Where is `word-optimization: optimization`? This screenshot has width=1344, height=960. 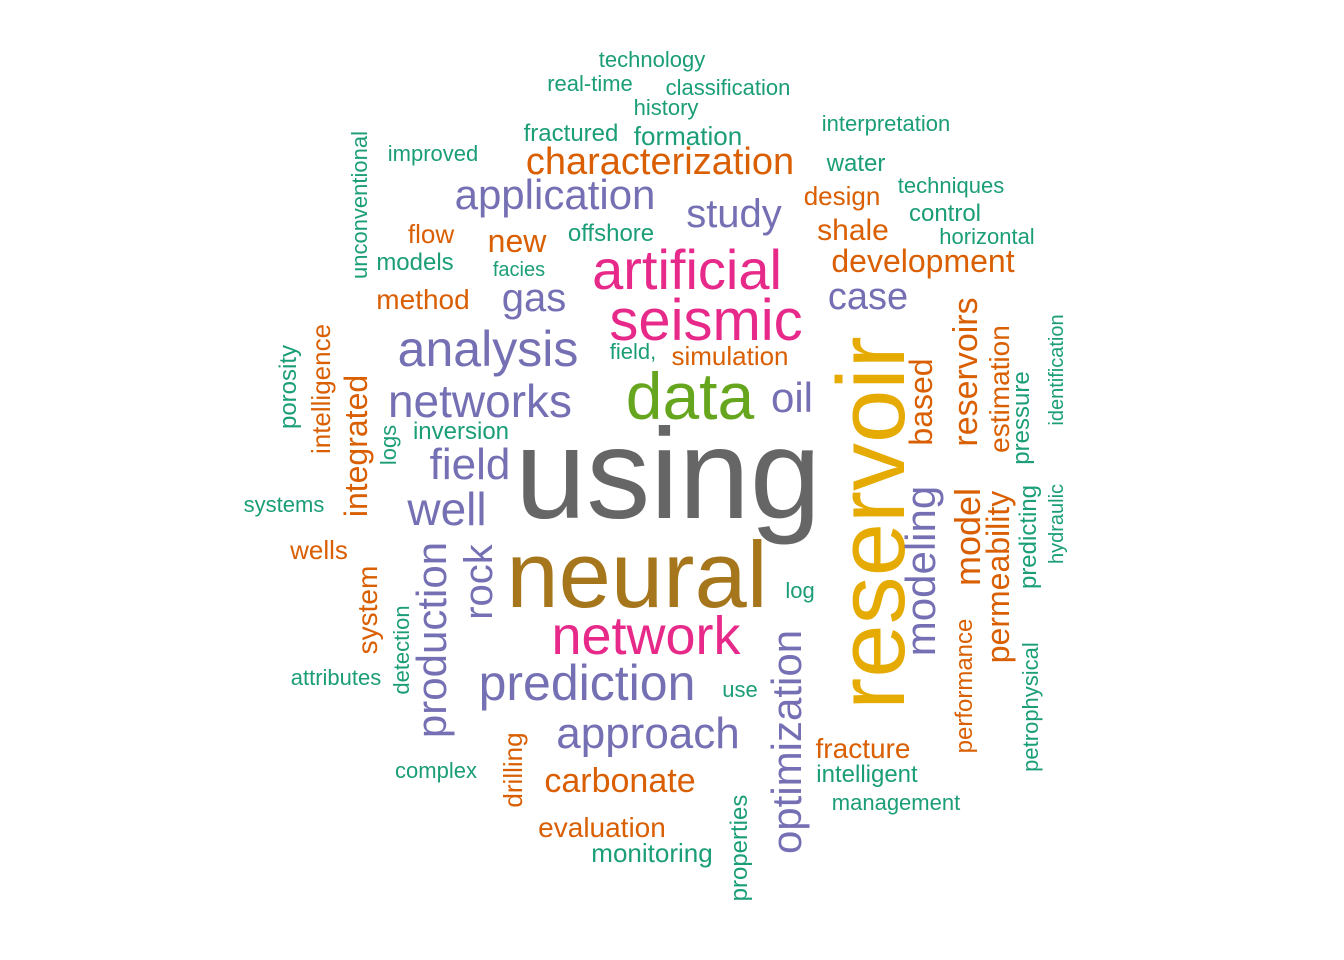
word-optimization: optimization is located at coordinates (786, 742).